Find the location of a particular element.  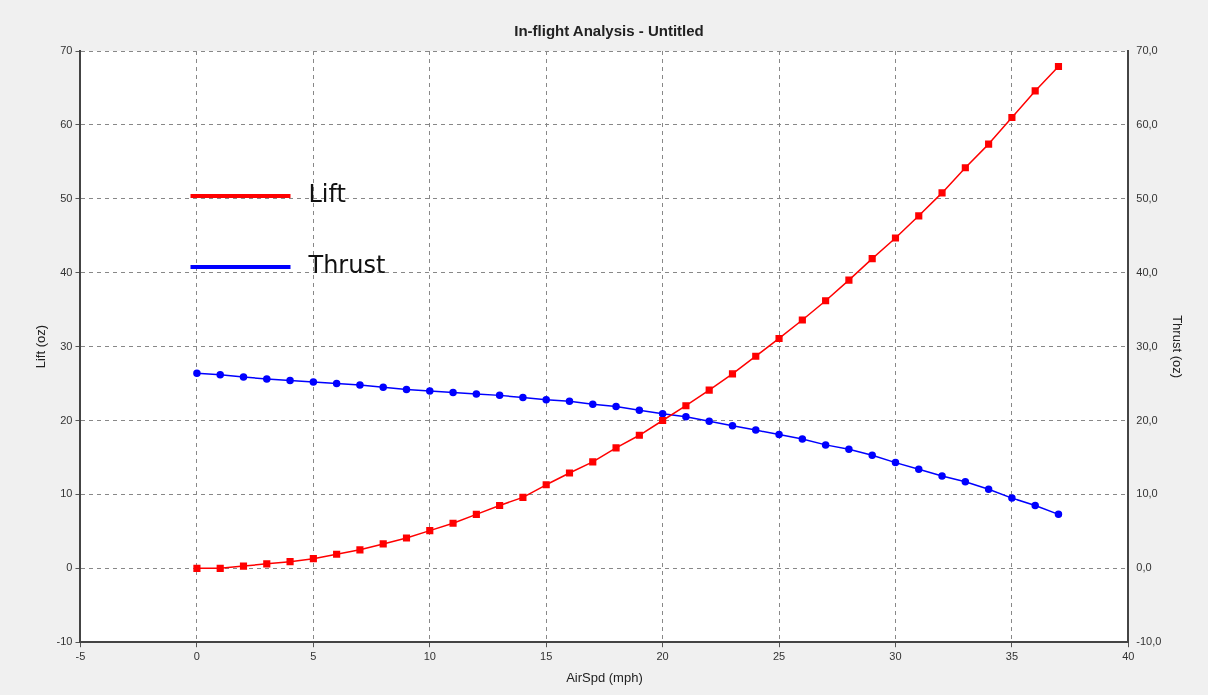

y2-tick-label: 50,0 is located at coordinates (1147, 197).